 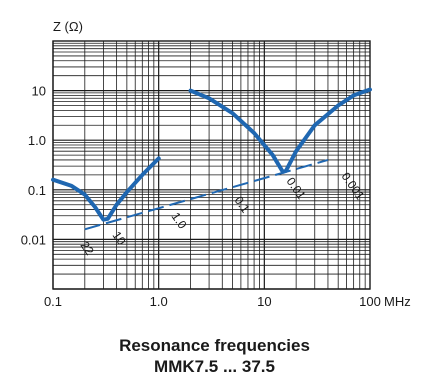 I want to click on capacitance-label: 0.1, so click(x=242, y=205).